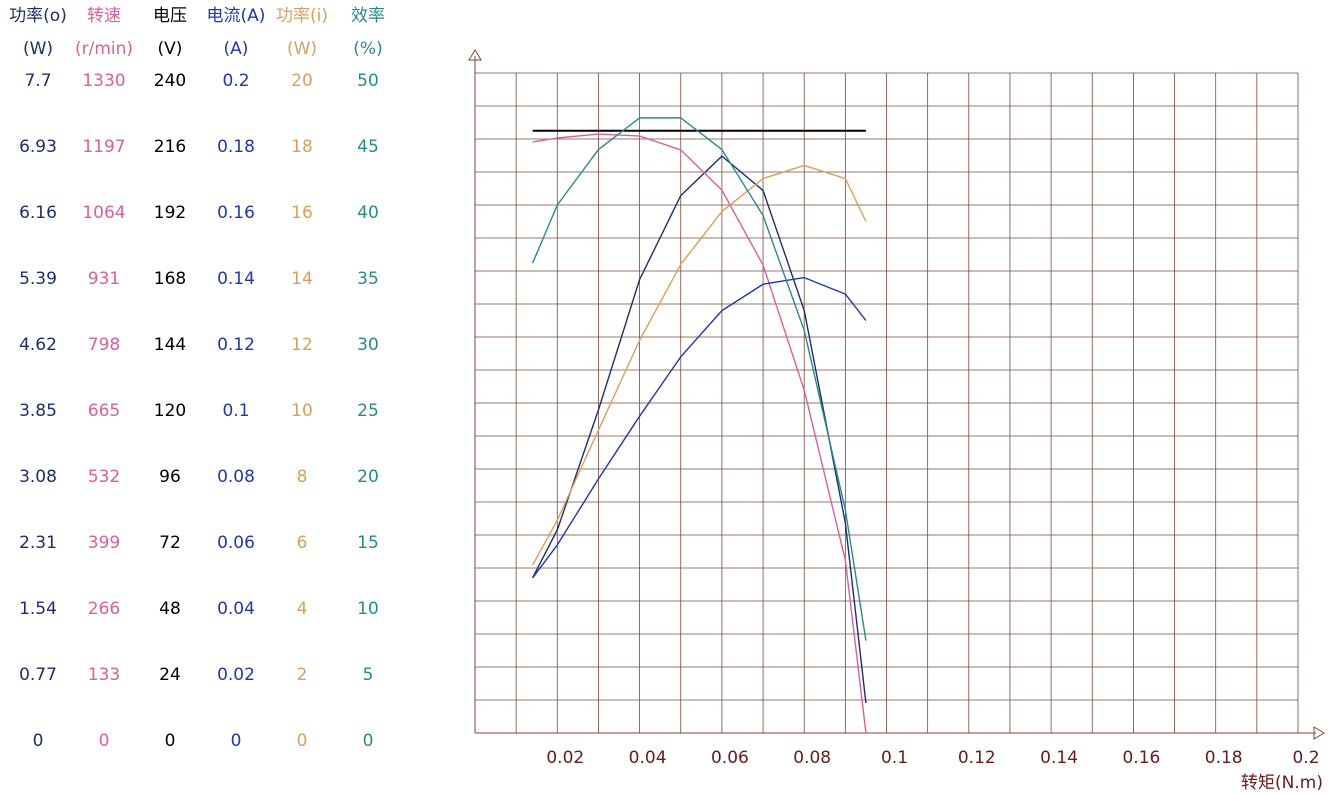 Image resolution: width=1331 pixels, height=795 pixels. Describe the element at coordinates (38, 543) in the screenshot. I see `y-tick-label: 2.31` at that location.